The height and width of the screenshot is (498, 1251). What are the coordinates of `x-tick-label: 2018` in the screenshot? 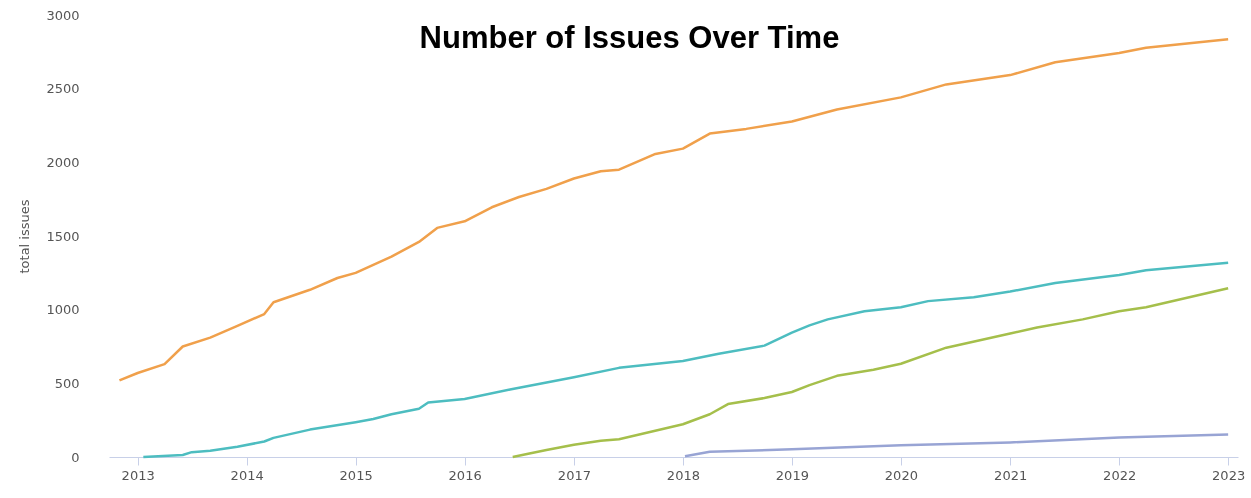 It's located at (683, 475).